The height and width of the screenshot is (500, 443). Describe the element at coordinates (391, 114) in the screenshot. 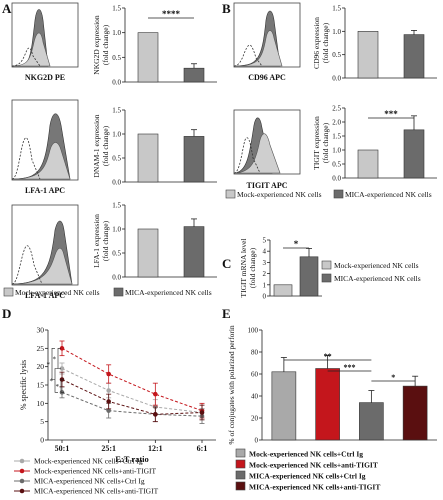

I see `significance-label: ***` at that location.